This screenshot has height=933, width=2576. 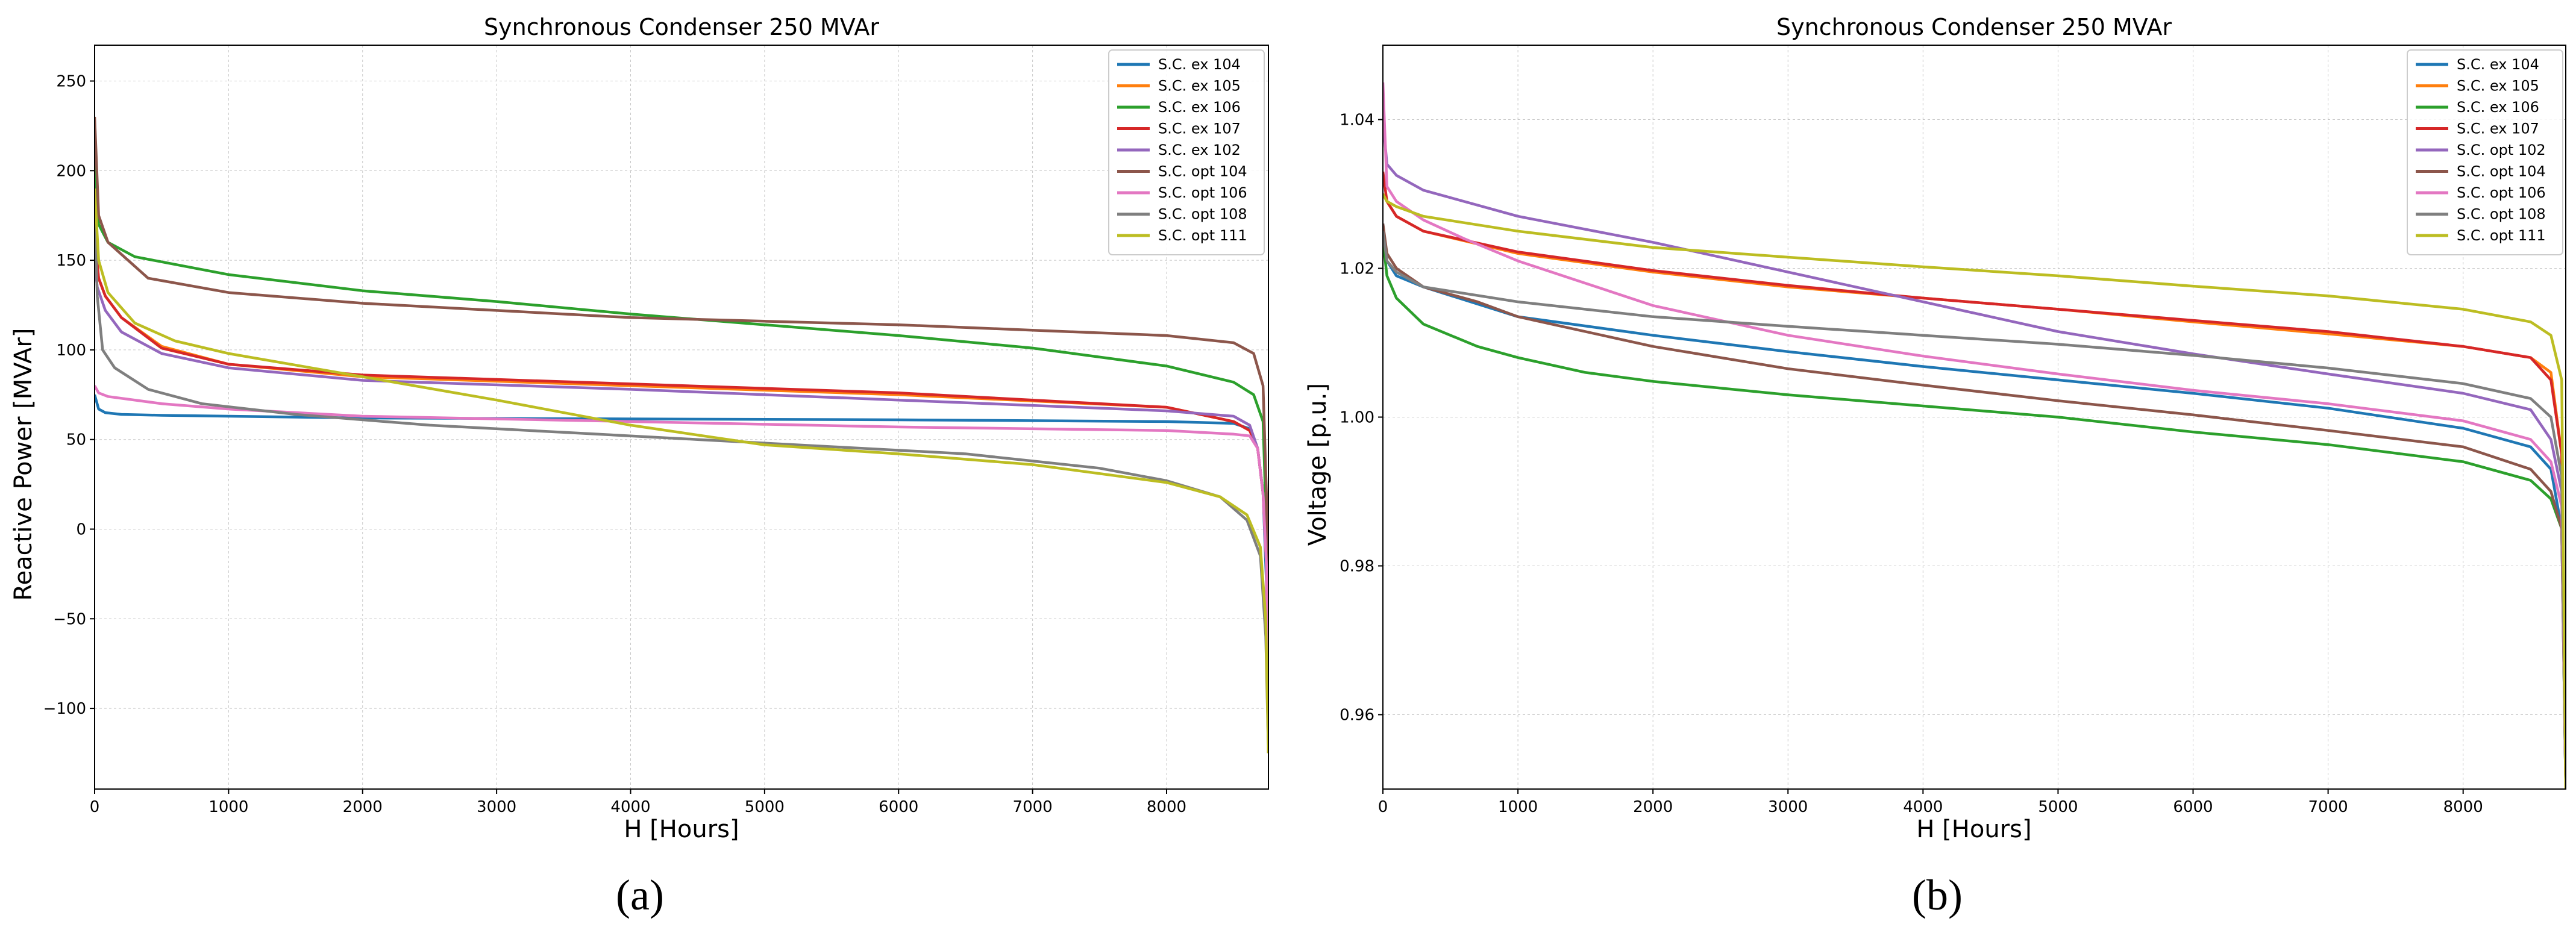 I want to click on y-axis-label: Voltage [p.u.], so click(x=1318, y=464).